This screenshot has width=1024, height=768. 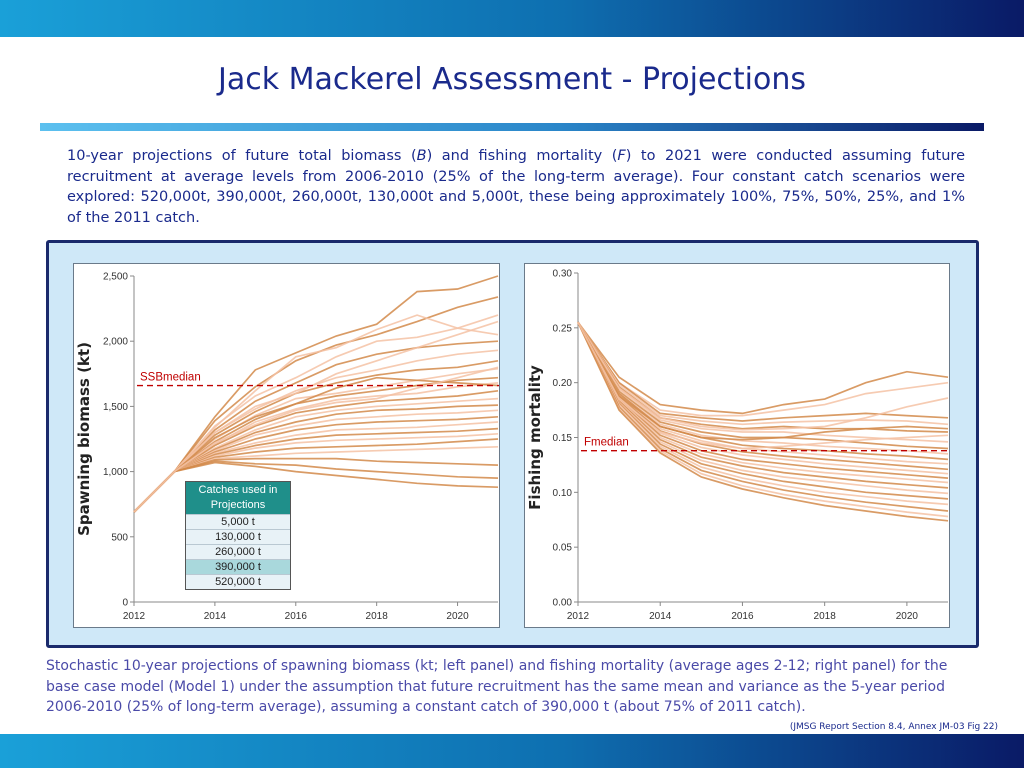 What do you see at coordinates (115, 472) in the screenshot?
I see `y-tick-label: 1,000` at bounding box center [115, 472].